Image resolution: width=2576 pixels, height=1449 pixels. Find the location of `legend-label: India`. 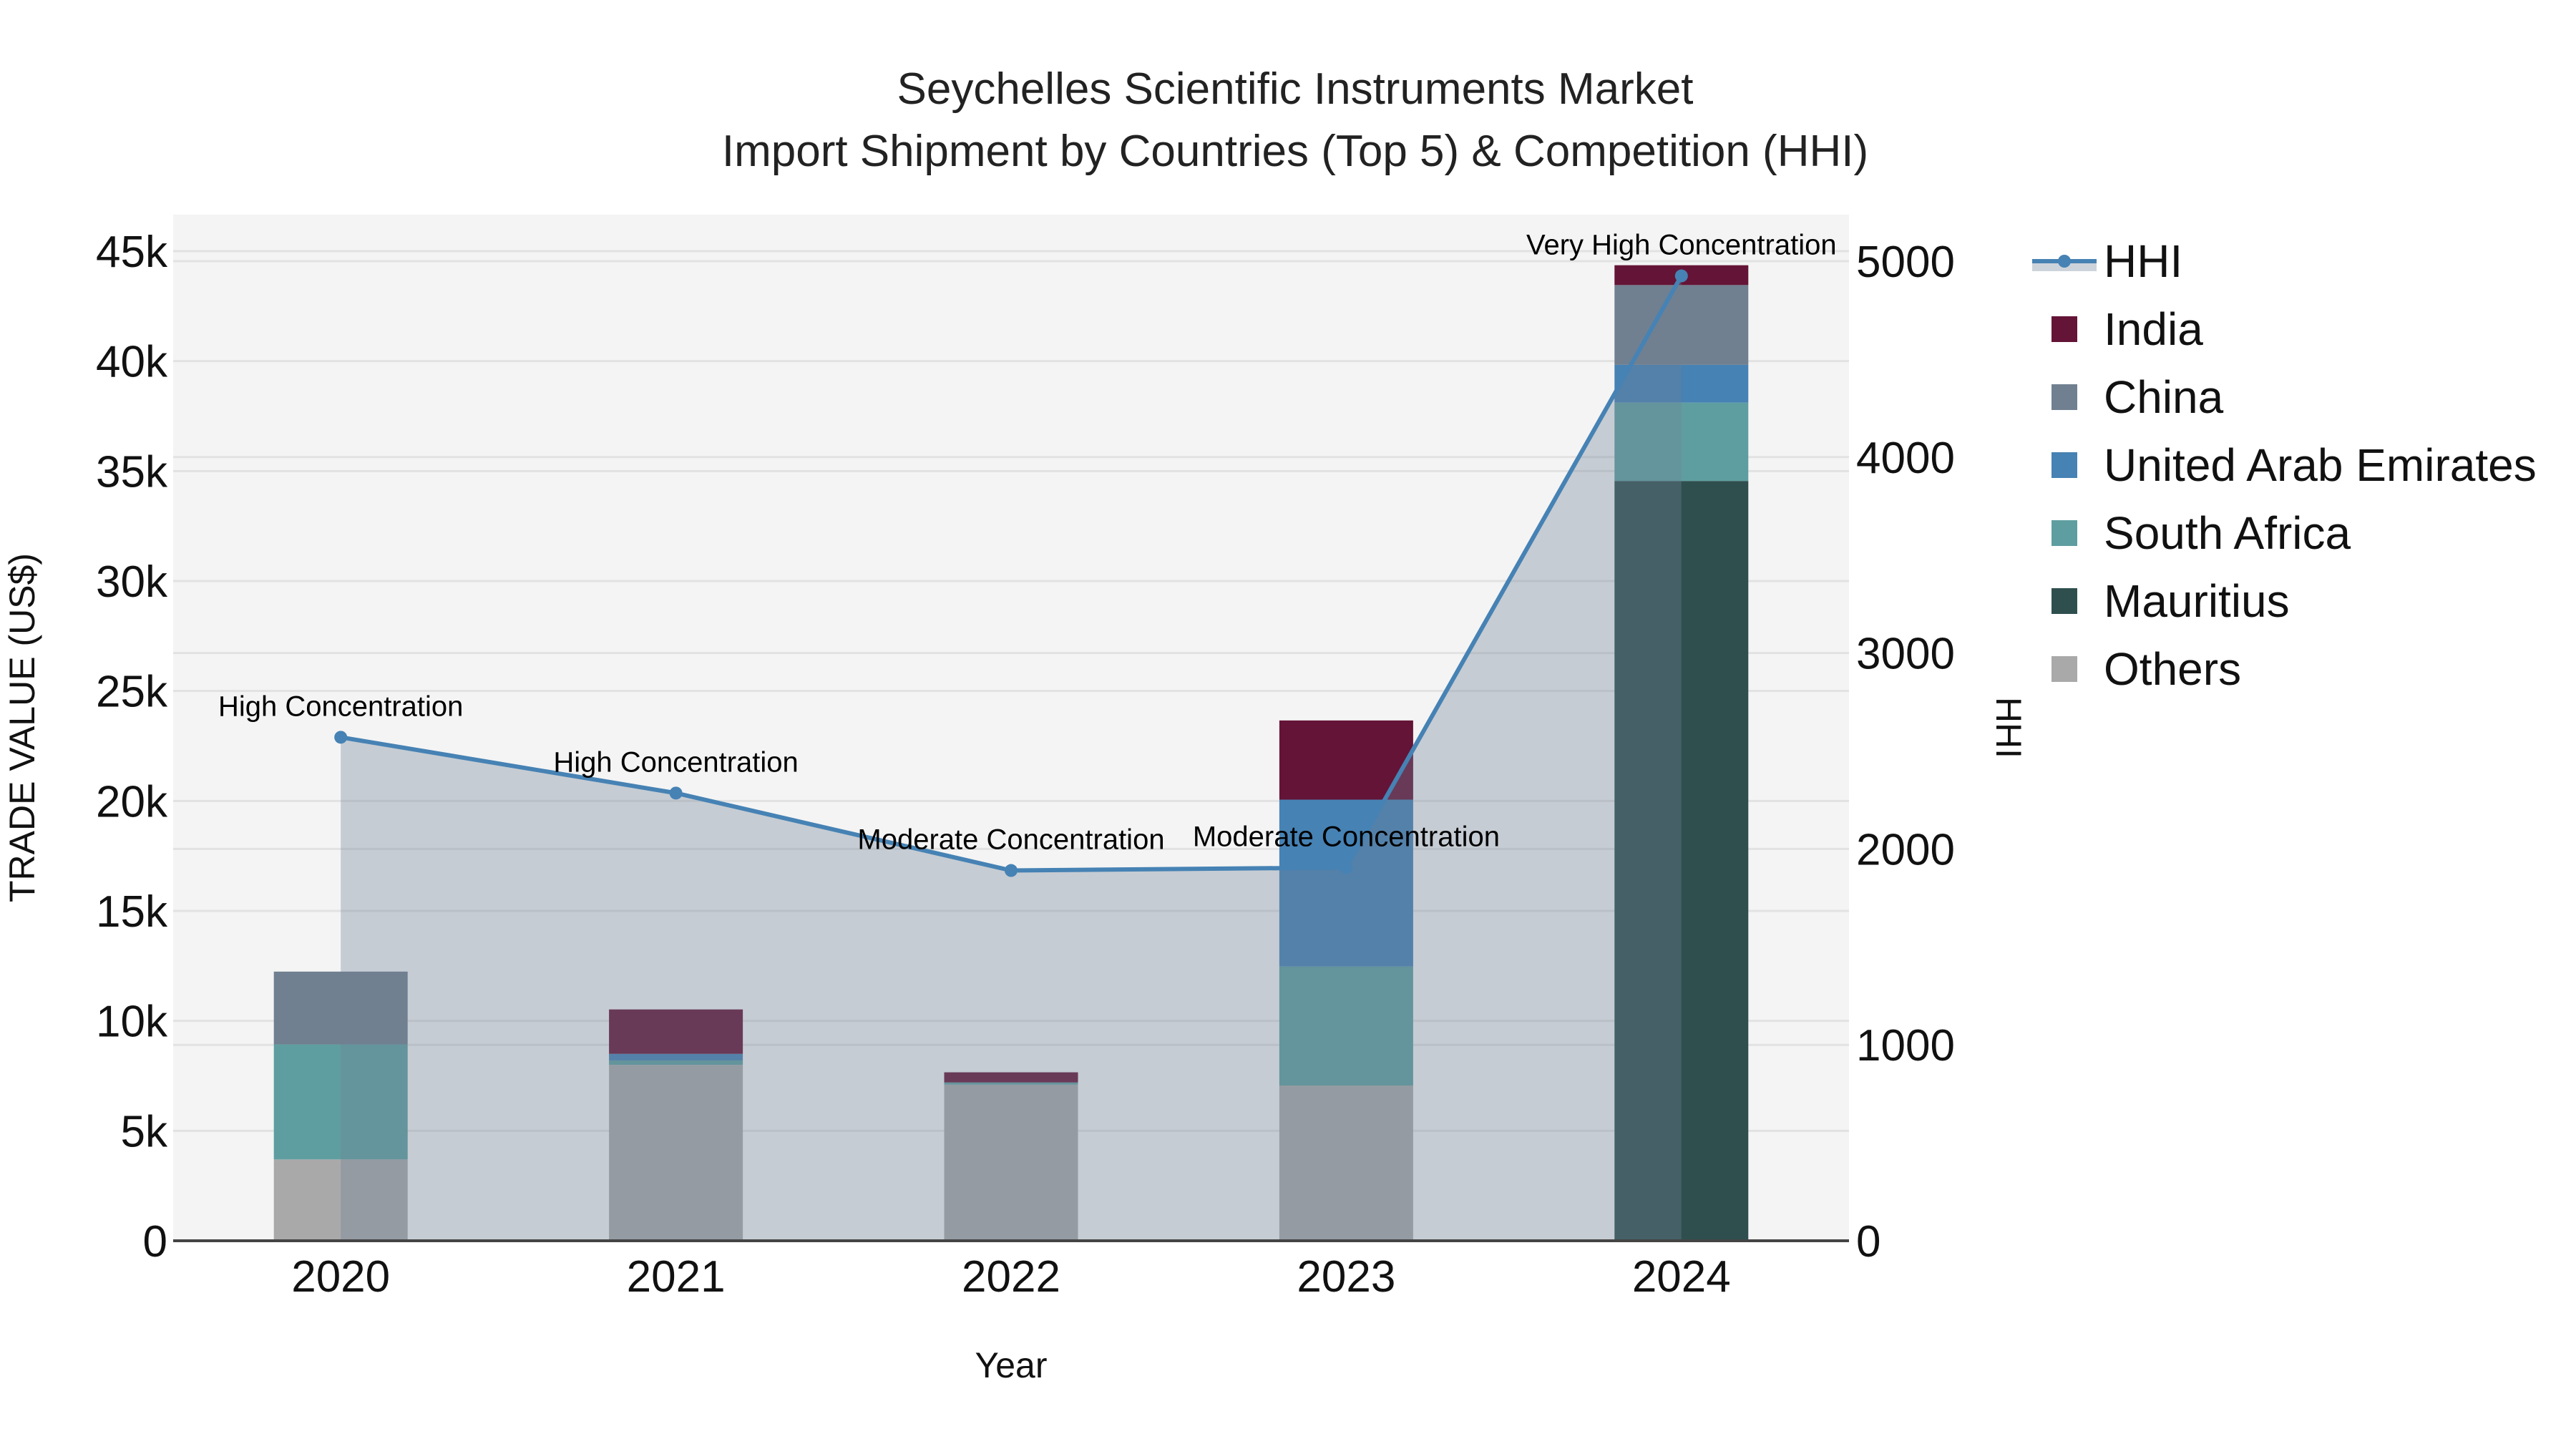

legend-label: India is located at coordinates (2153, 329).